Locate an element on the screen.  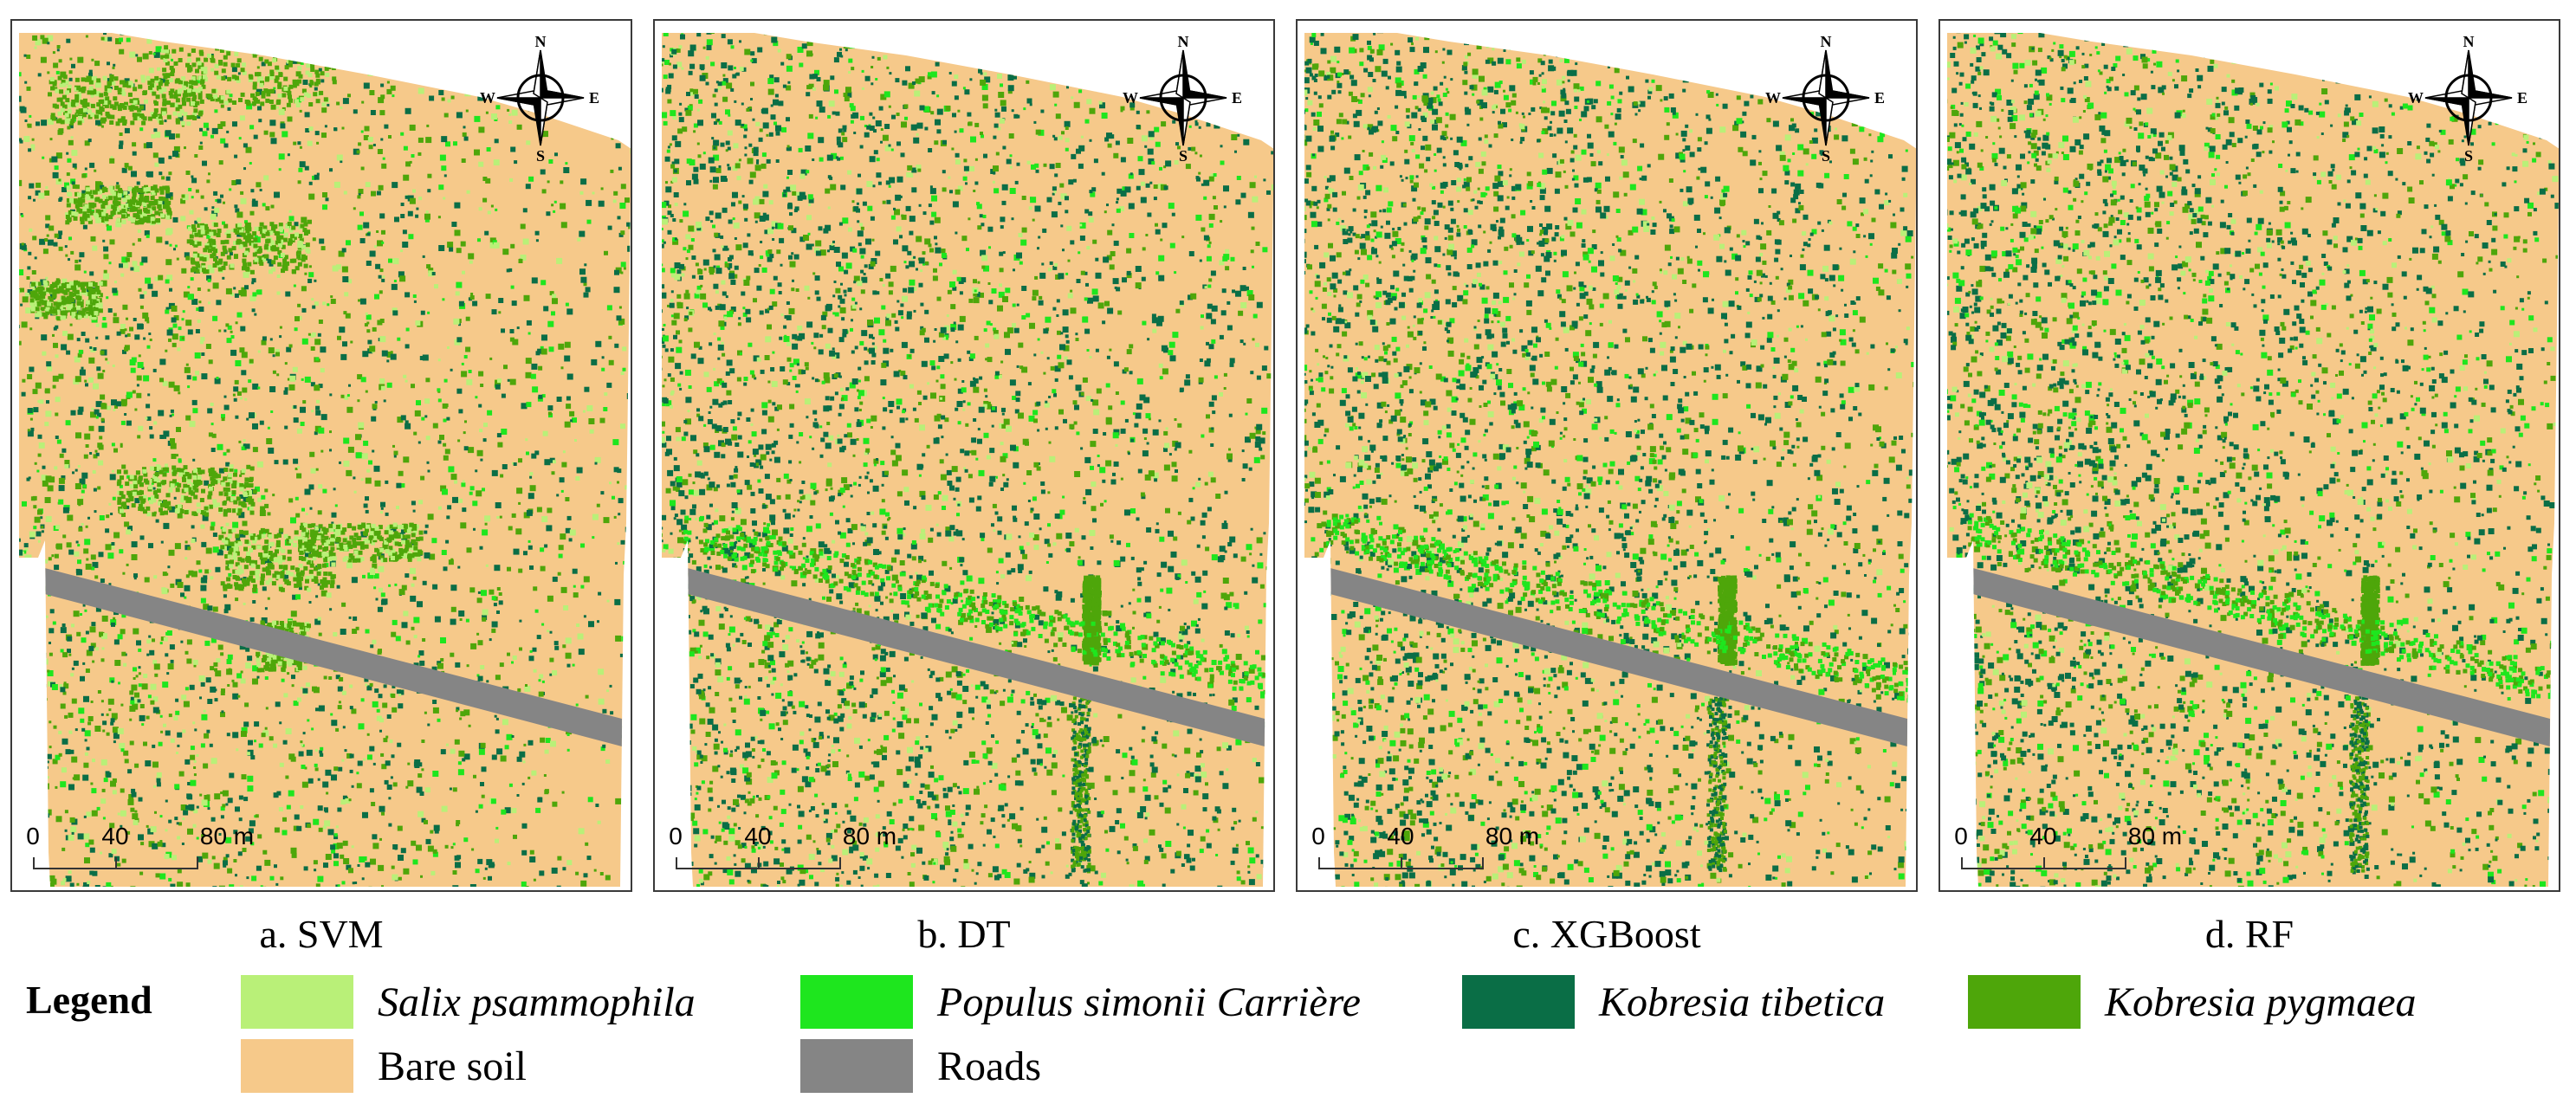
legend-title: Legend is located at coordinates (89, 1000).